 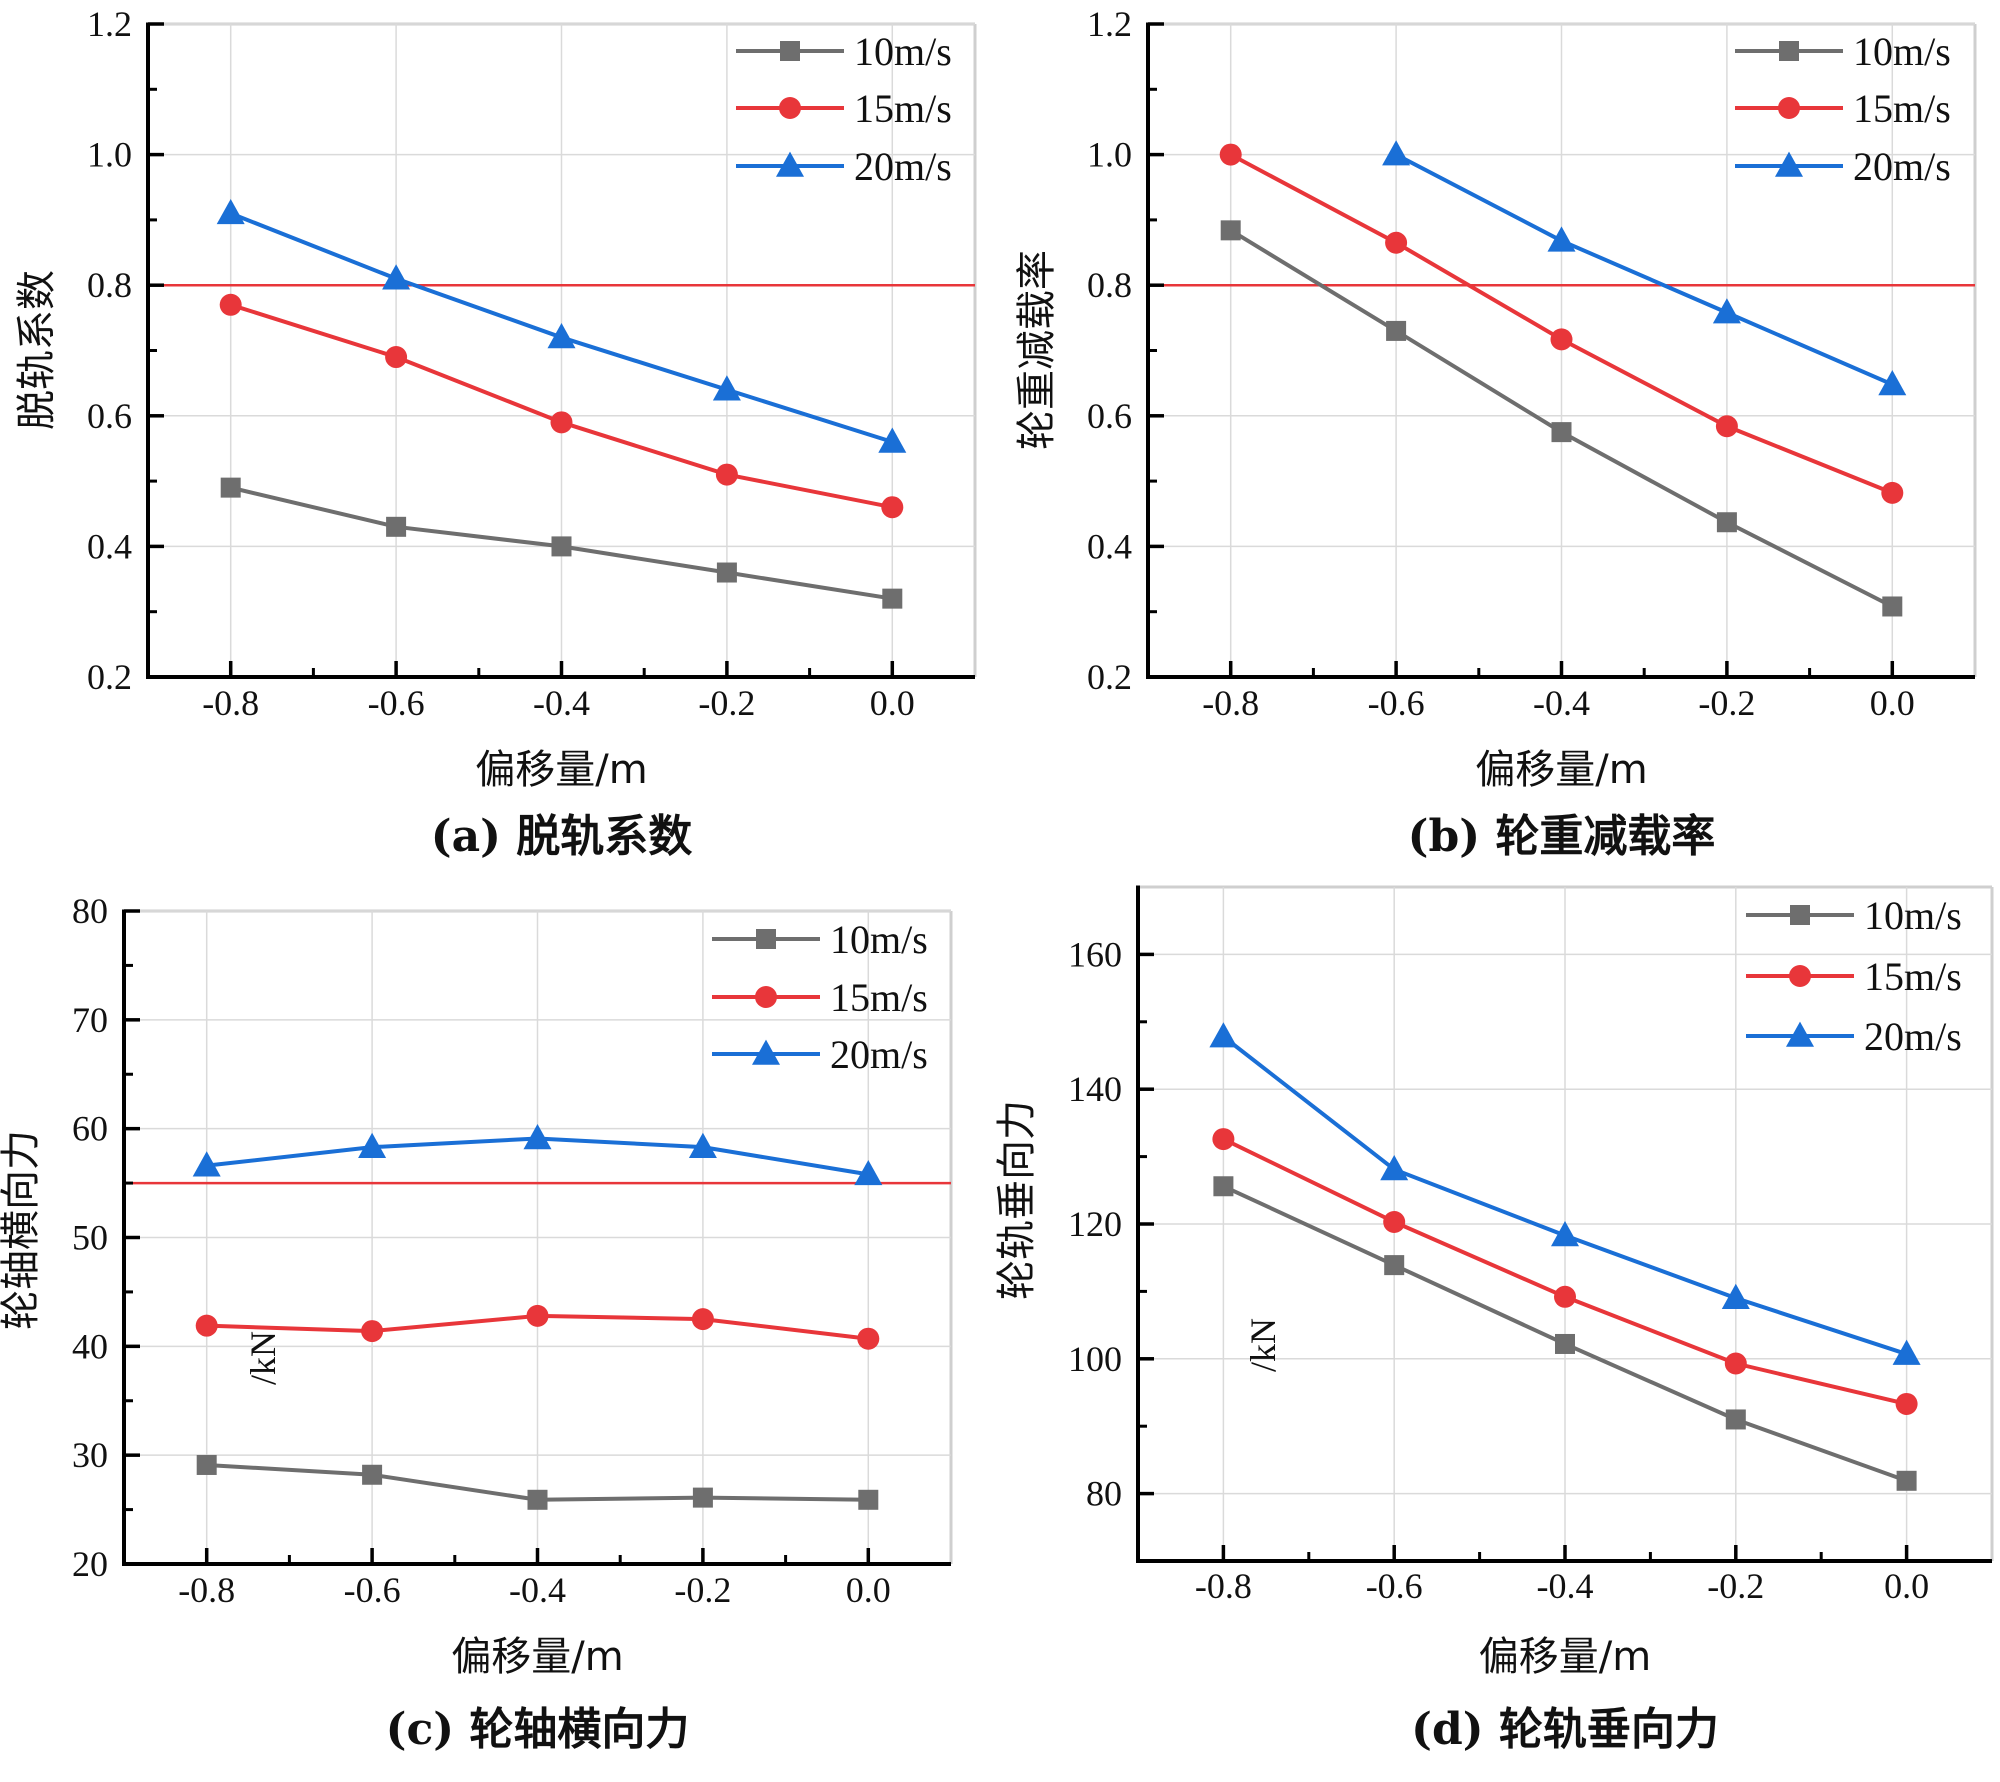 What do you see at coordinates (1104, 1494) in the screenshot?
I see `y-tick-label: 80` at bounding box center [1104, 1494].